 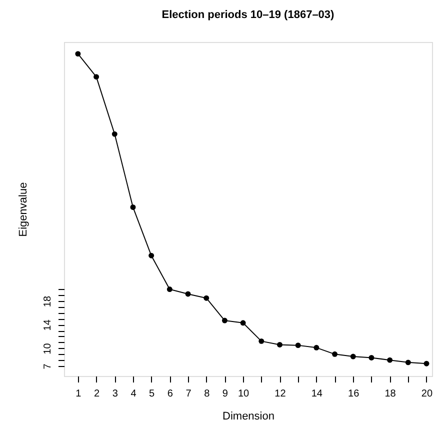 I want to click on x-tick-label: 18, so click(x=390, y=394).